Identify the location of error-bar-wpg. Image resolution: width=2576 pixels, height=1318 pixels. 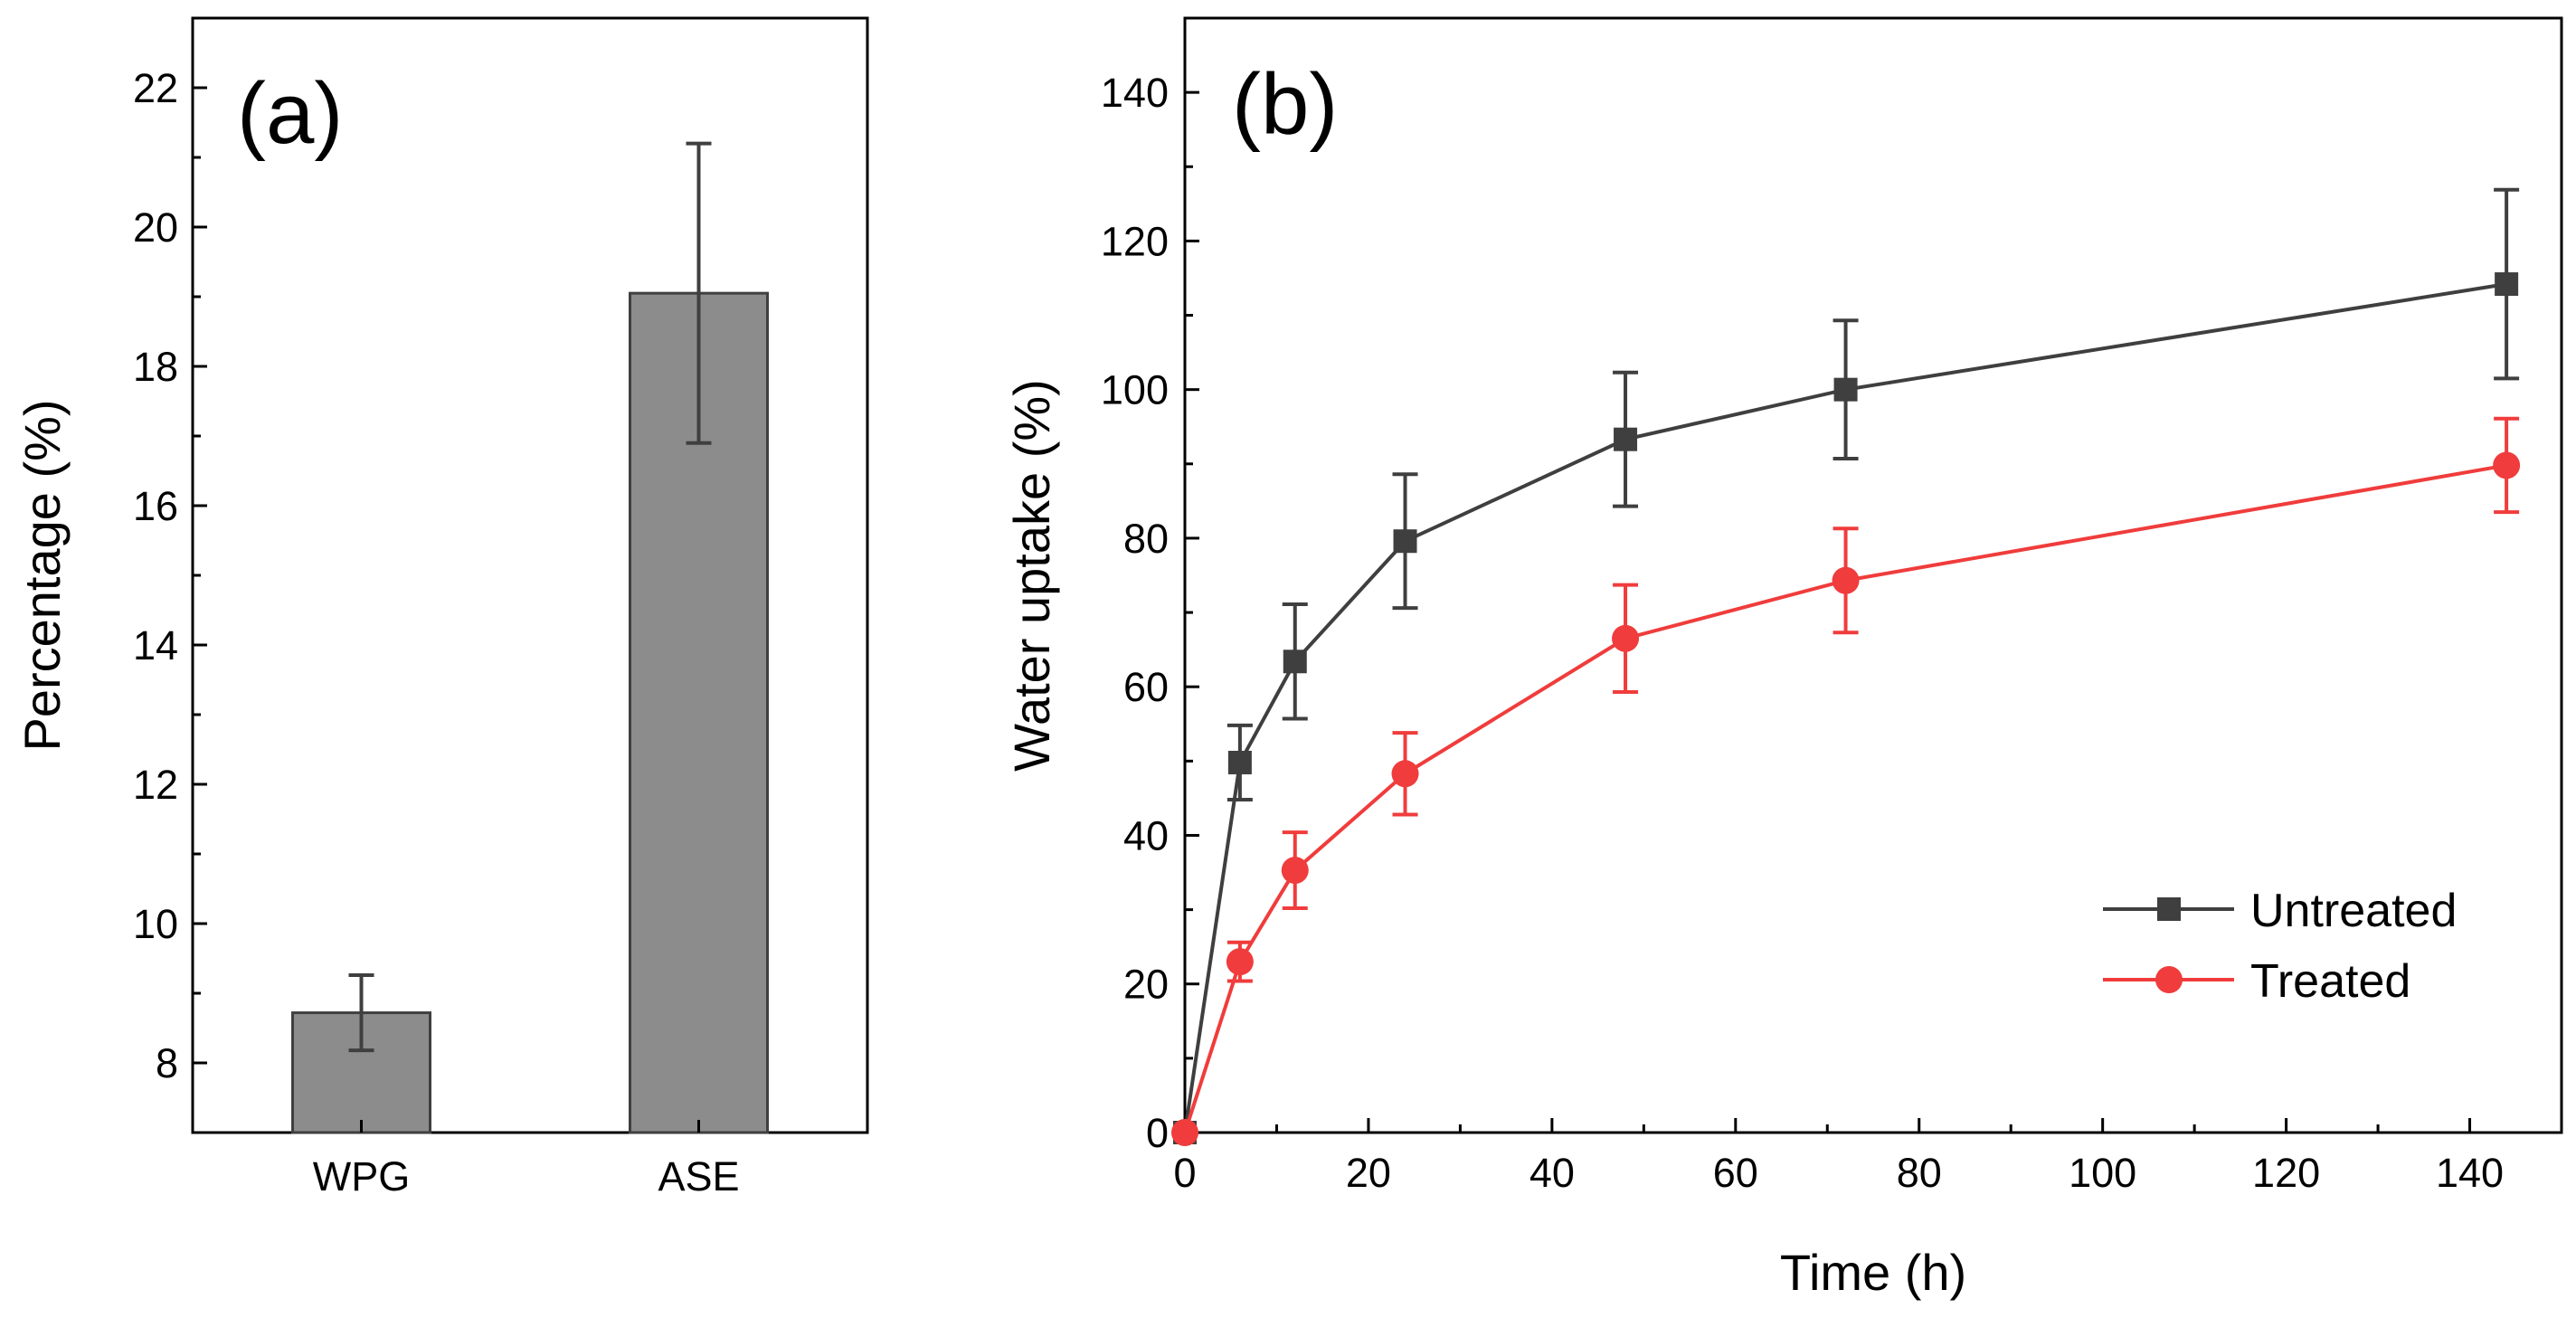
(361, 1013).